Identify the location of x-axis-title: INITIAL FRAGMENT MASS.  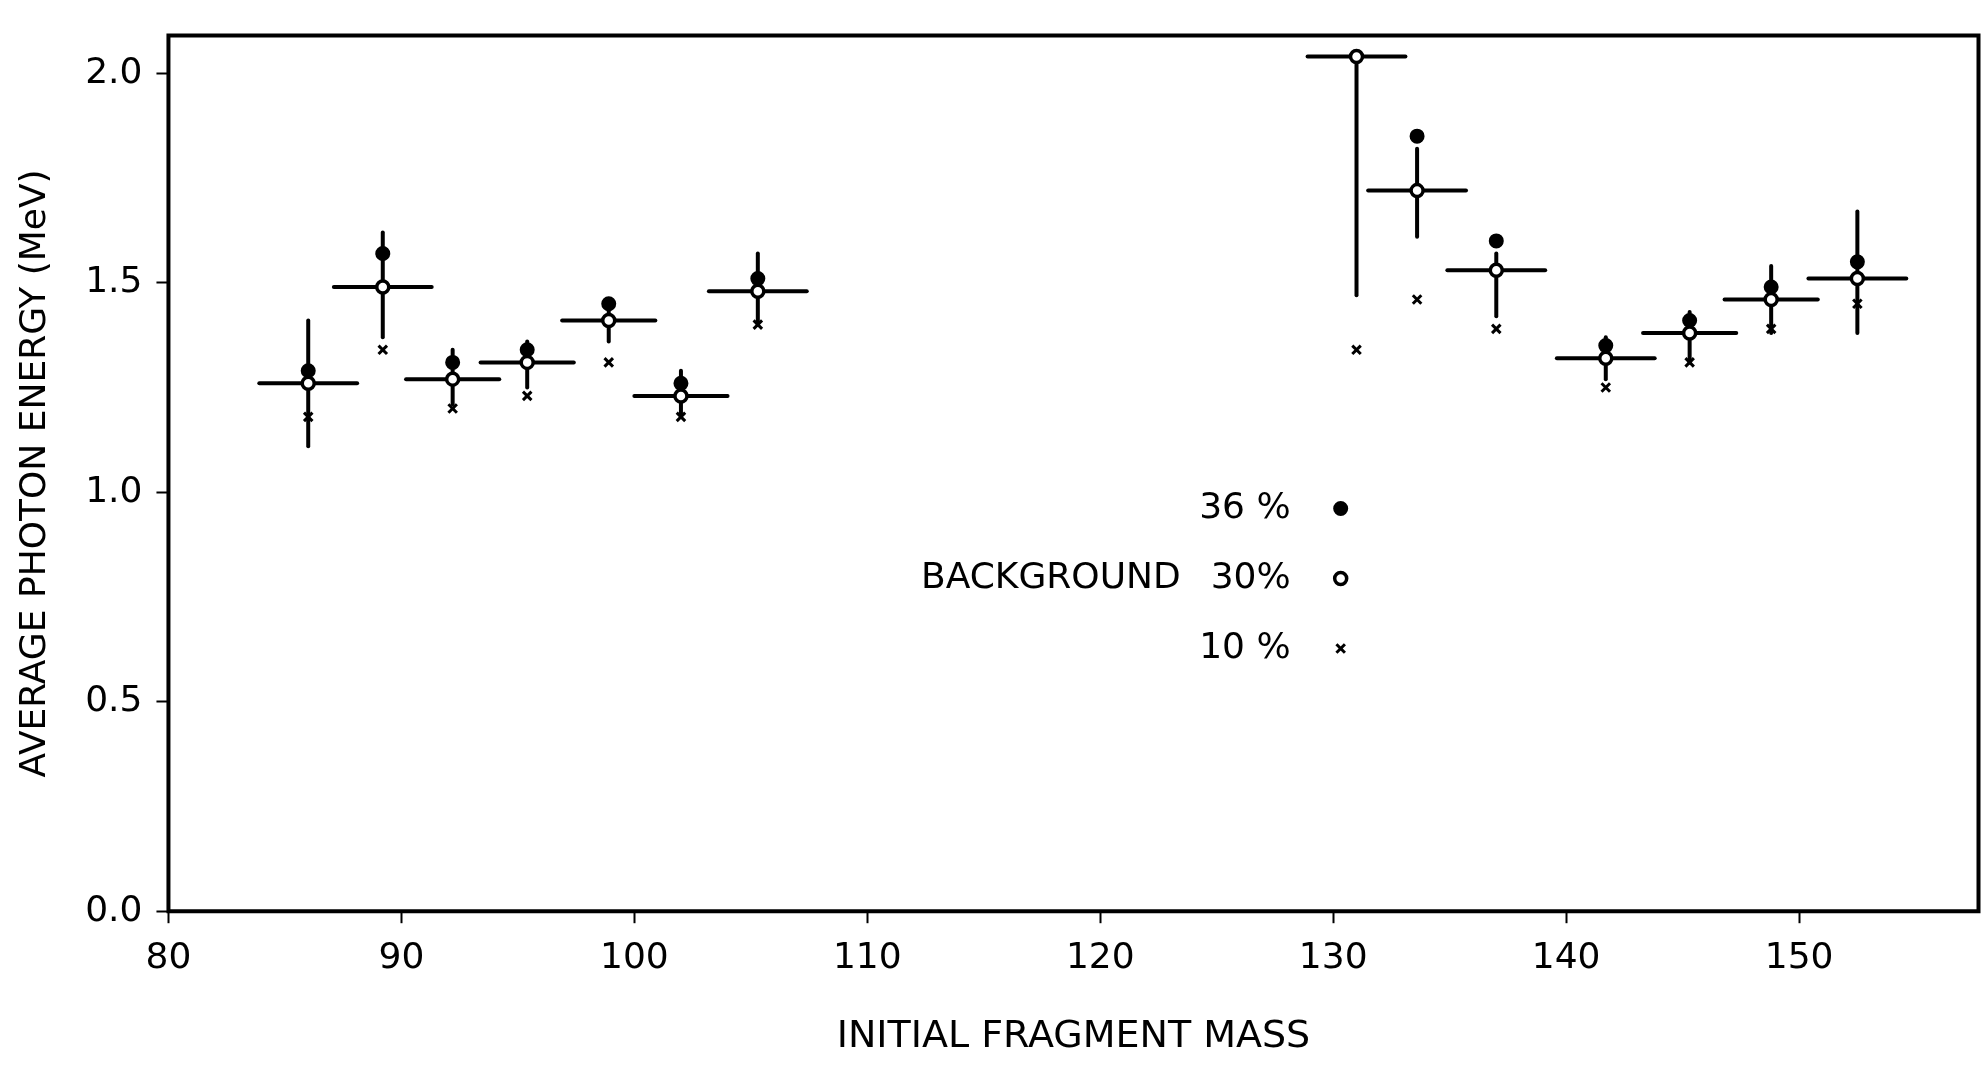
(1073, 1034).